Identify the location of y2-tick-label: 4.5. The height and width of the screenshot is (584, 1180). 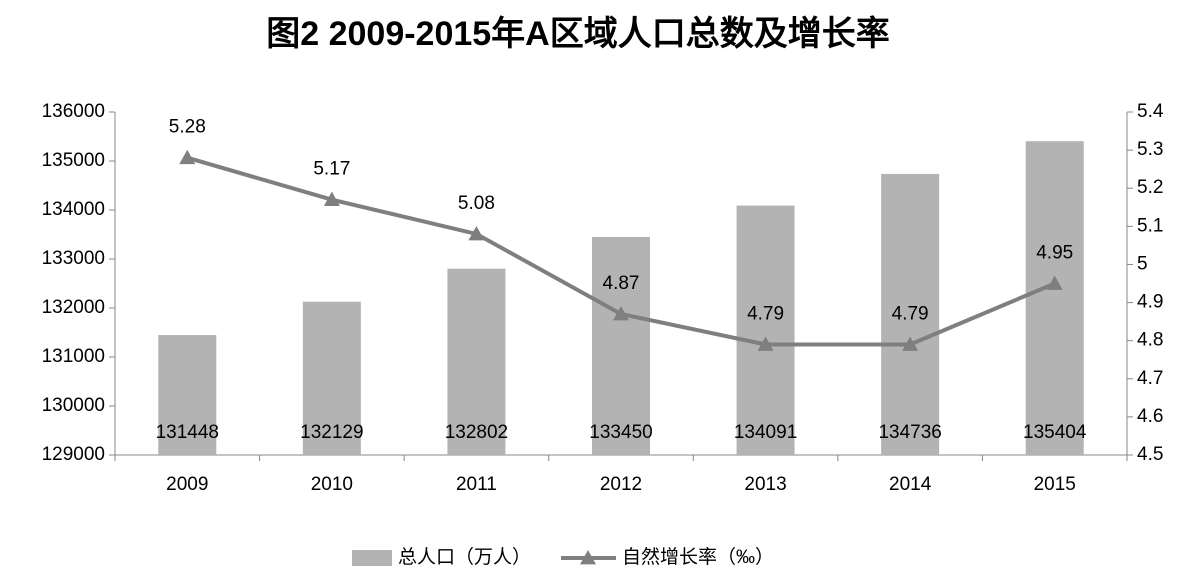
(1150, 454).